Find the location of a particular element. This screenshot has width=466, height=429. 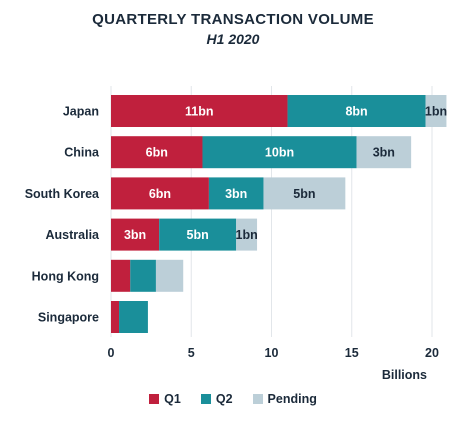

data-label: 11bn is located at coordinates (199, 112).